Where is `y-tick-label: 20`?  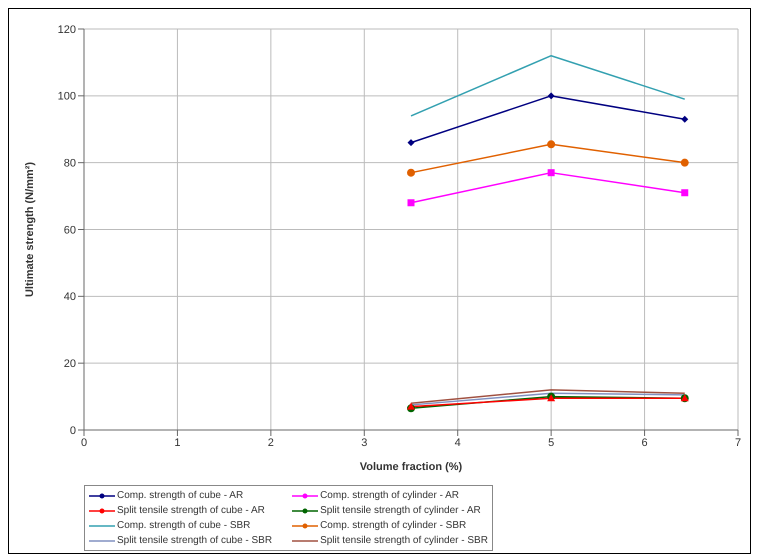
y-tick-label: 20 is located at coordinates (70, 364).